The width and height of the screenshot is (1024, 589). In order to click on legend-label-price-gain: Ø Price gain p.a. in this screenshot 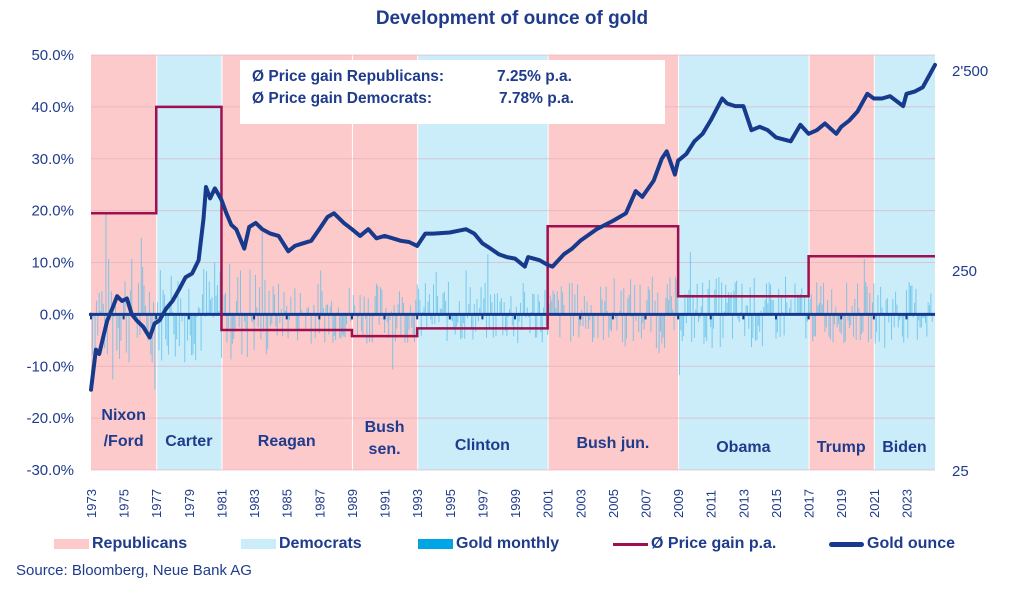, I will do `click(714, 543)`.